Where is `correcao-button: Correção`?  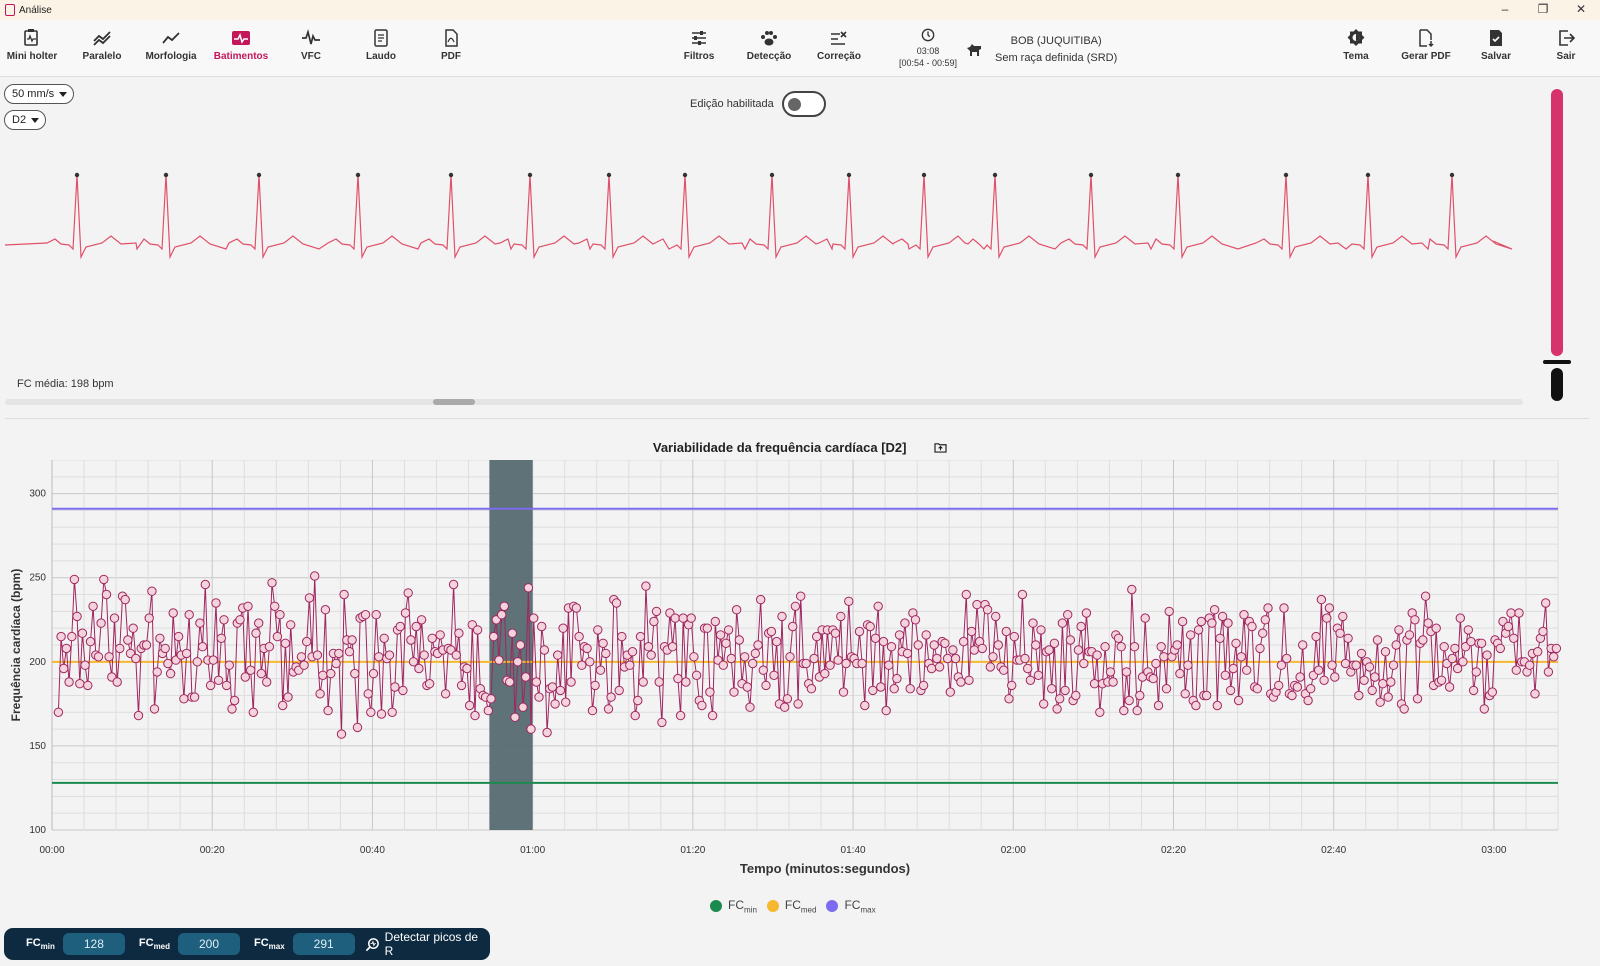
correcao-button: Correção is located at coordinates (839, 45).